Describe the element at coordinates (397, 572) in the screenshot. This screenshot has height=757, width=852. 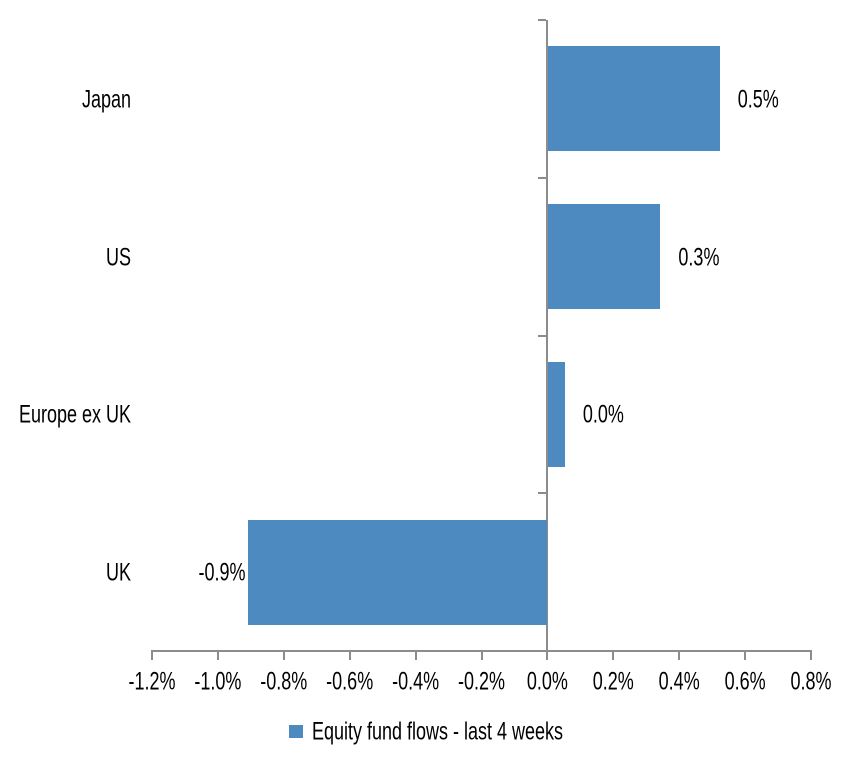
I see `bar-uk` at that location.